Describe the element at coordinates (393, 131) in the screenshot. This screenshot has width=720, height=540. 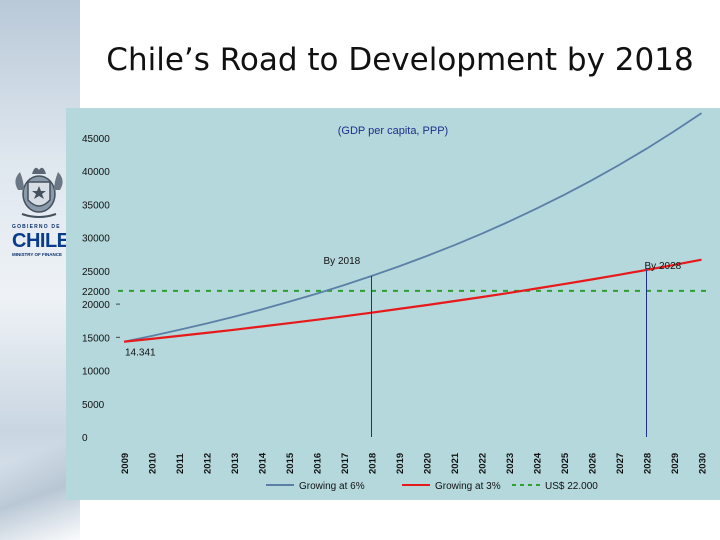
I see `chart-title: (GDP per capita, PPP)` at that location.